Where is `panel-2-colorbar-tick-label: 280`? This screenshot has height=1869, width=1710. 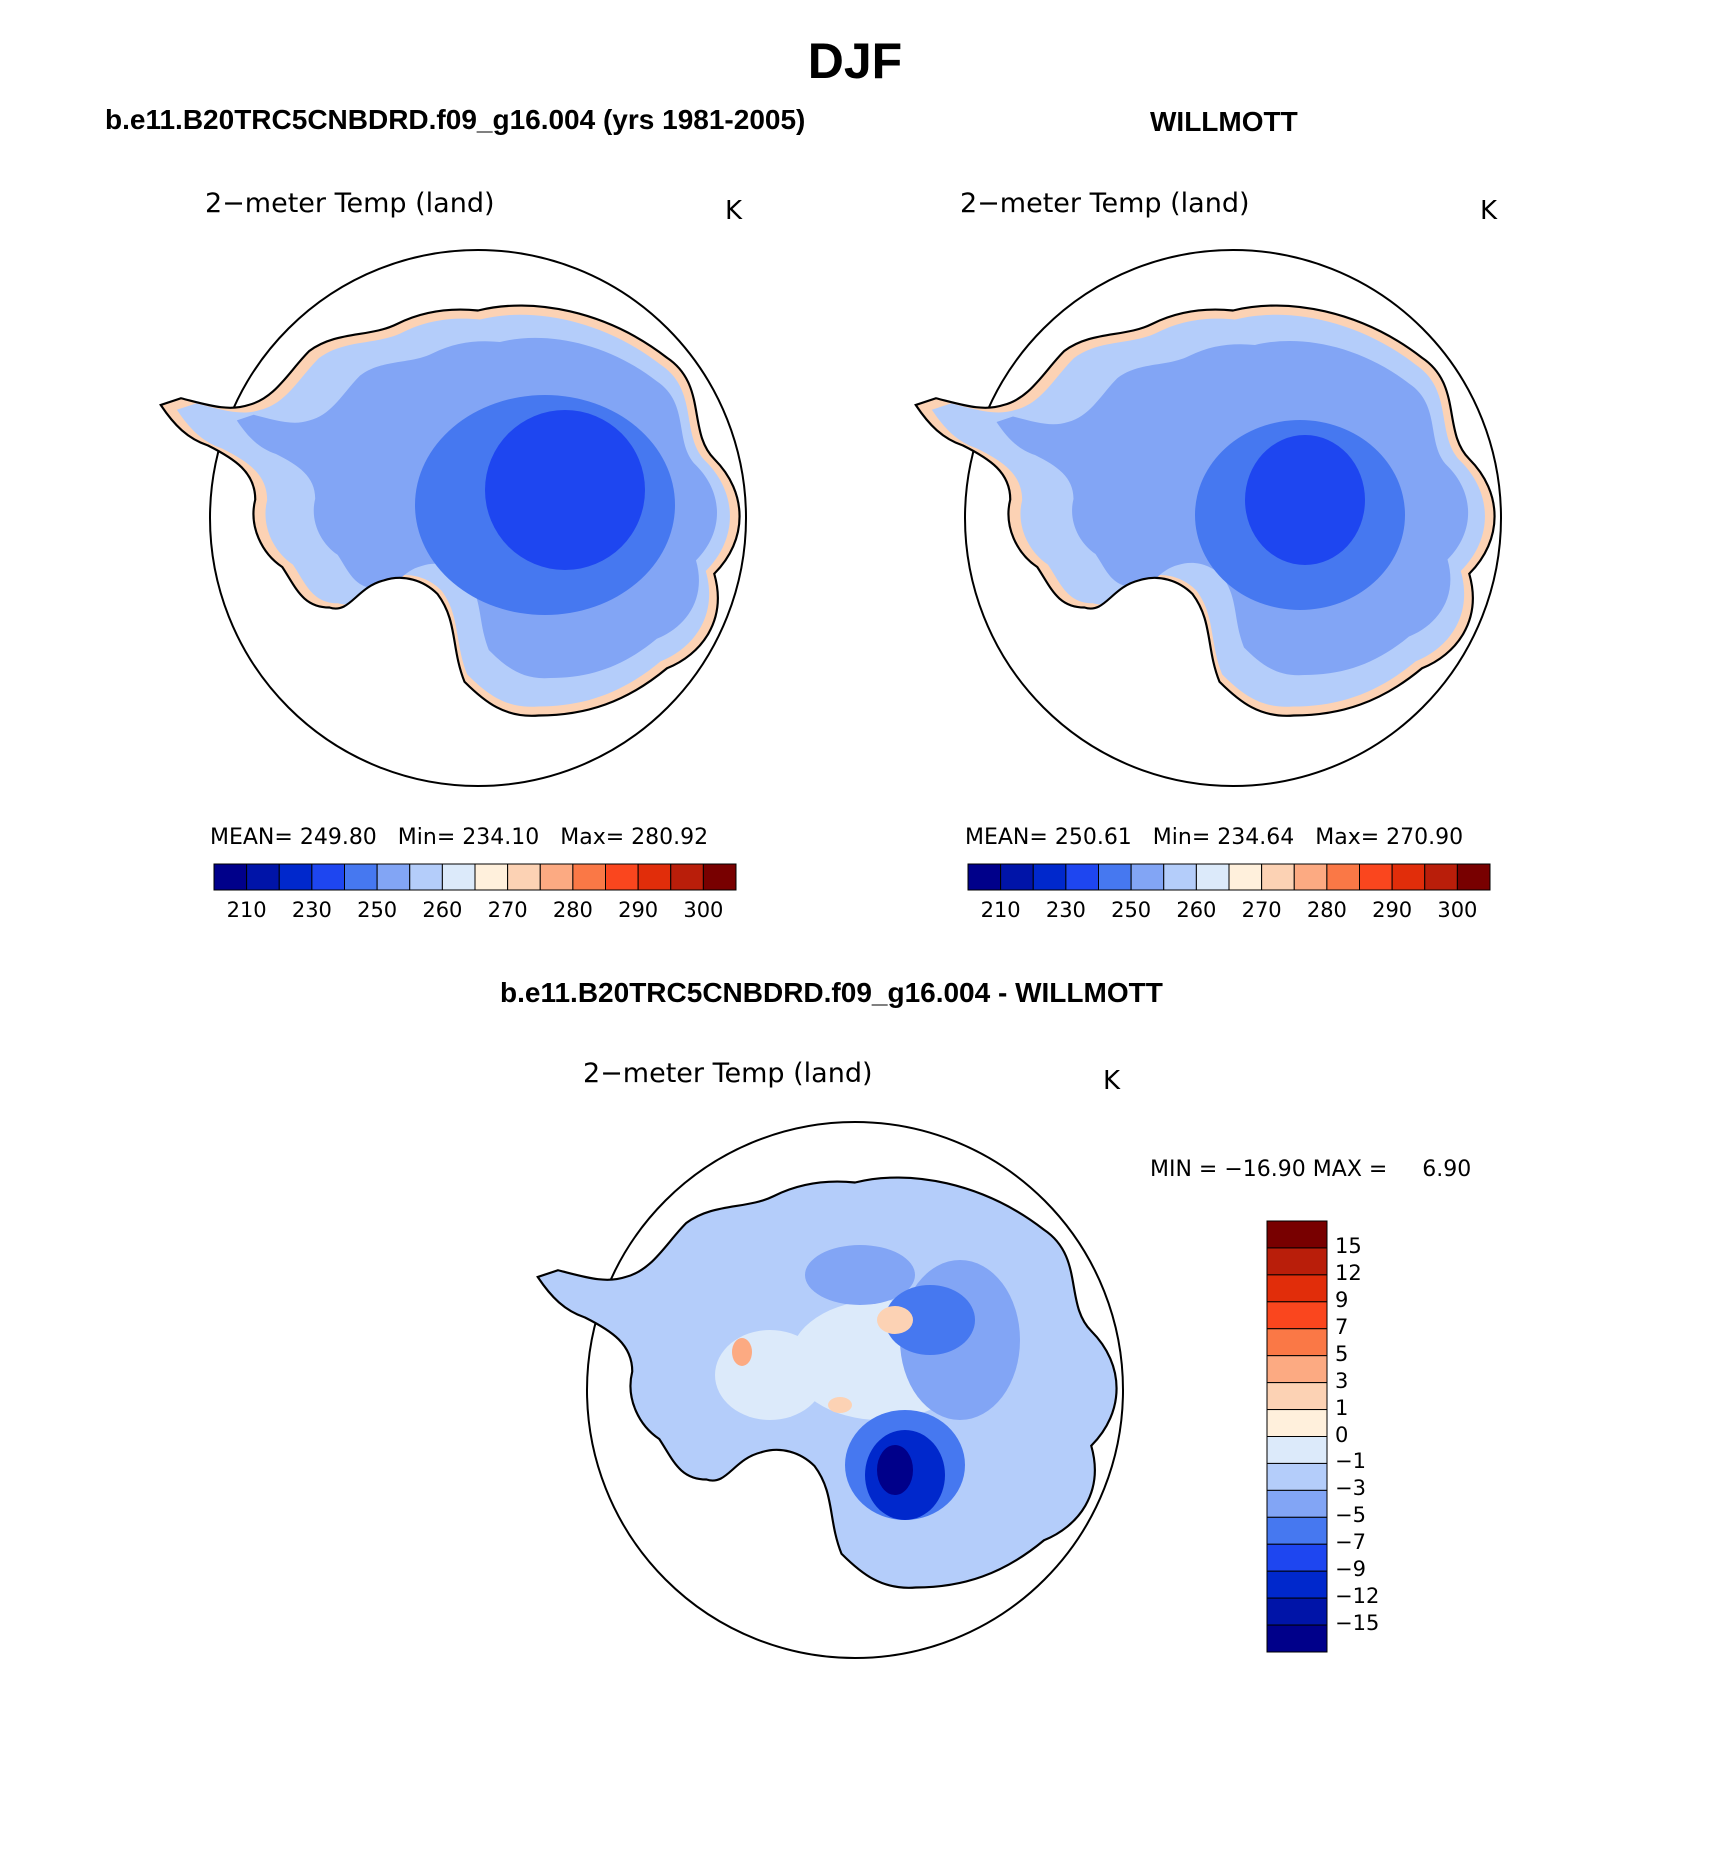 panel-2-colorbar-tick-label: 280 is located at coordinates (1326, 910).